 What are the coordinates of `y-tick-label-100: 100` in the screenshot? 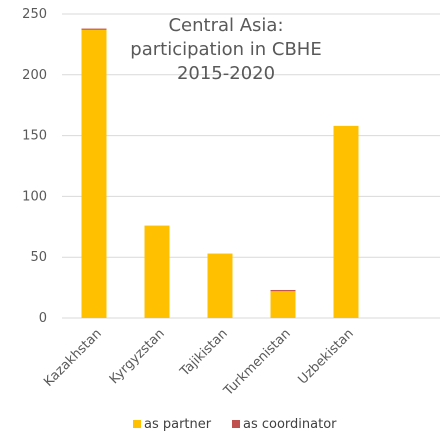 It's located at (34, 196).